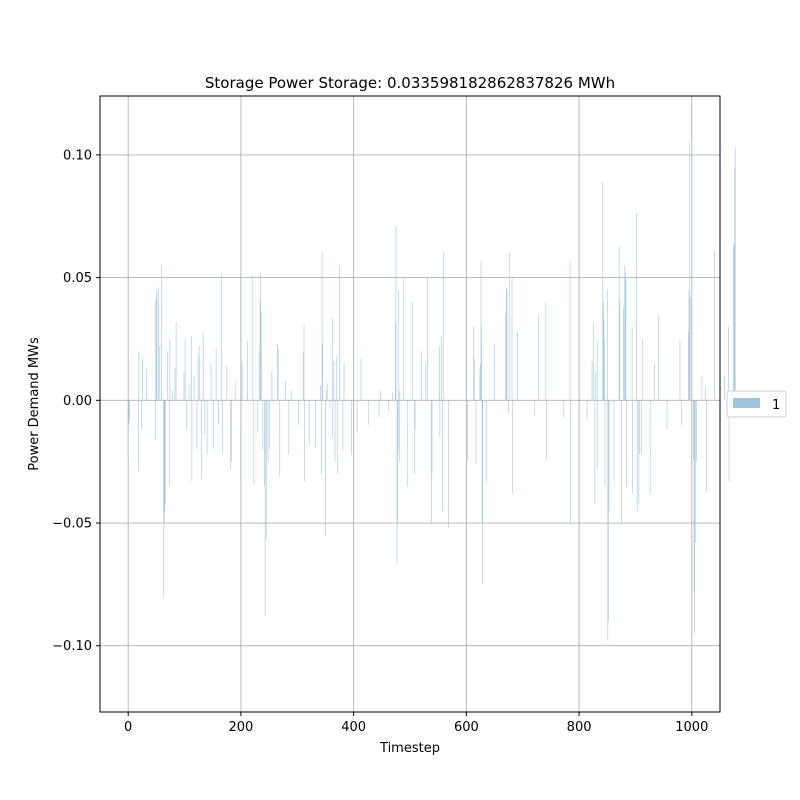 This screenshot has width=800, height=800. What do you see at coordinates (579, 727) in the screenshot?
I see `x-tick-label: 800` at bounding box center [579, 727].